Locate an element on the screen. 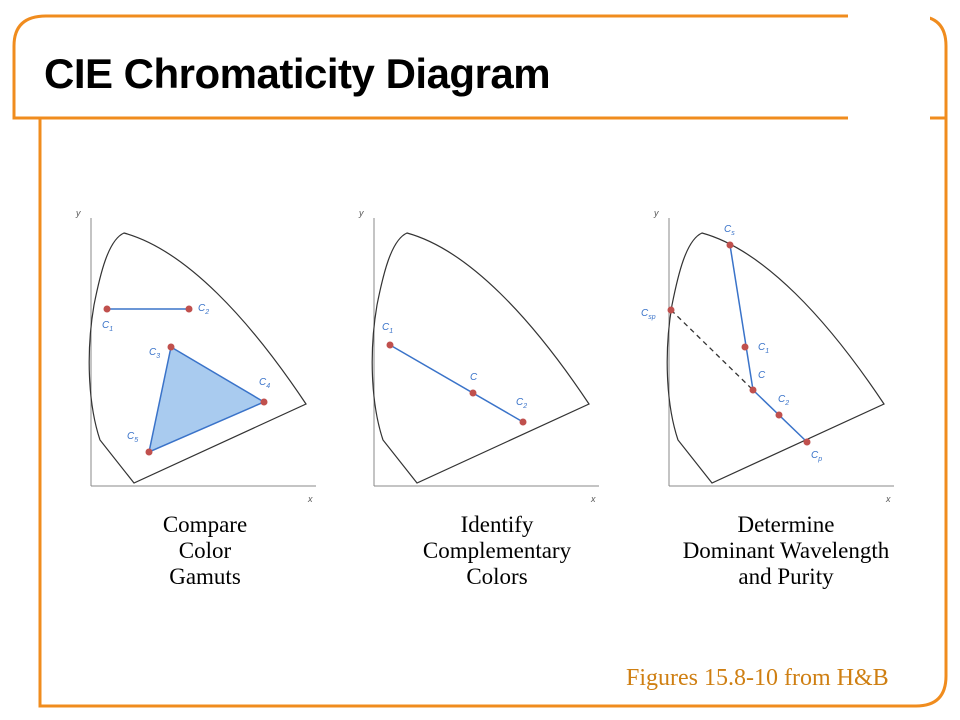 Image resolution: width=960 pixels, height=720 pixels. panel-complementary-colors: y x C1 C C2 is located at coordinates (478, 356).